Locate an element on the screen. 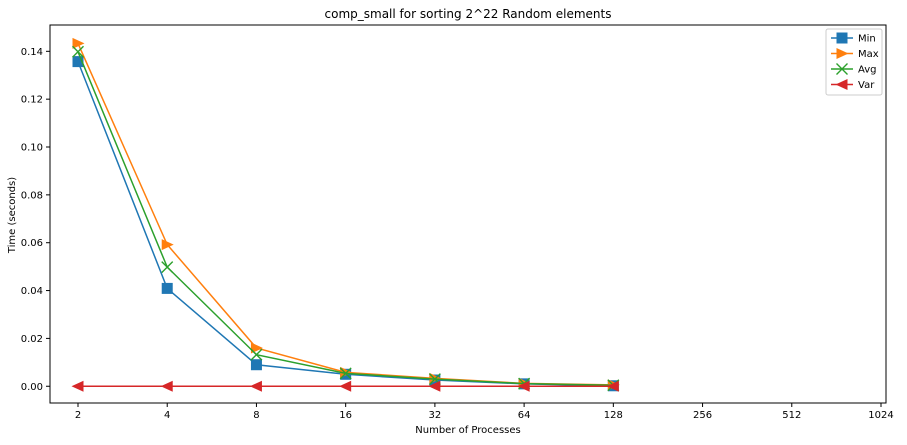 This screenshot has height=445, width=907. legend-marker-min is located at coordinates (842, 38).